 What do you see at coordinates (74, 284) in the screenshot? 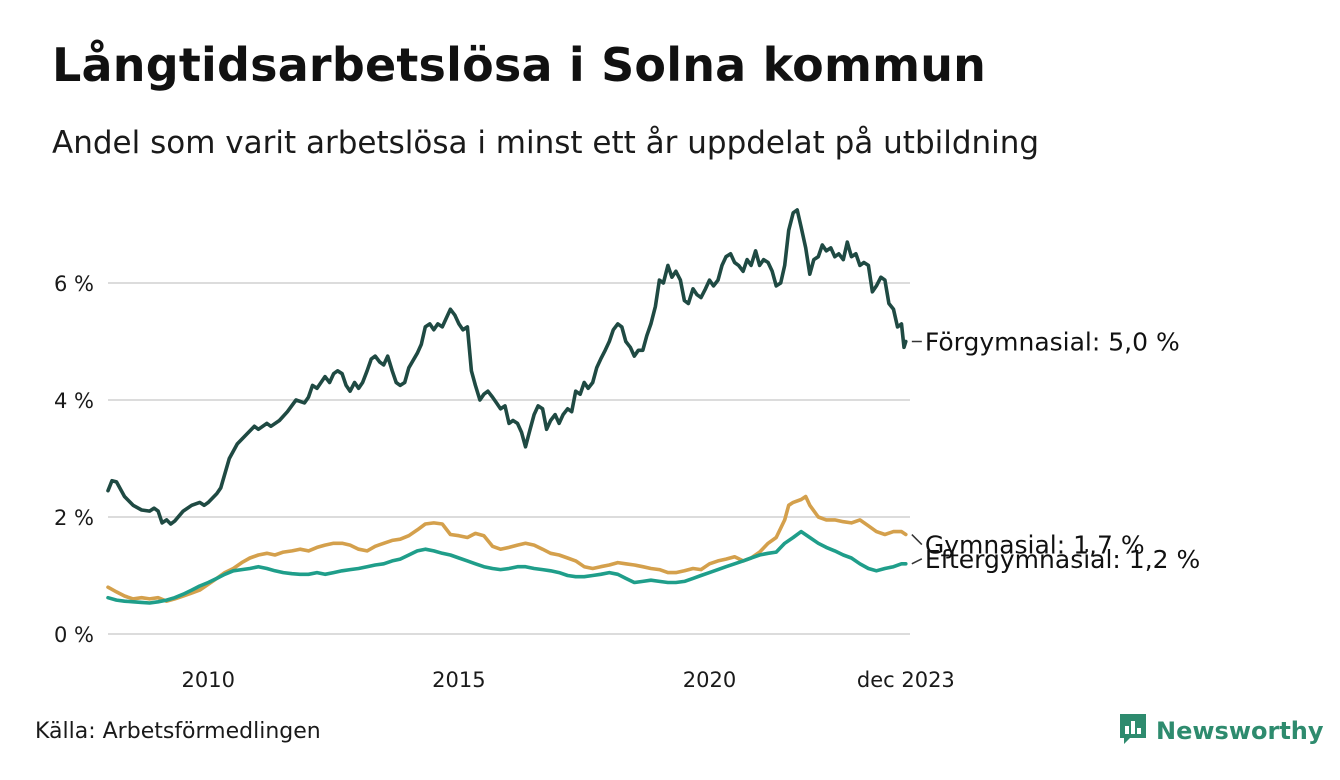
I see `y-tick-label: 6 %` at bounding box center [74, 284].